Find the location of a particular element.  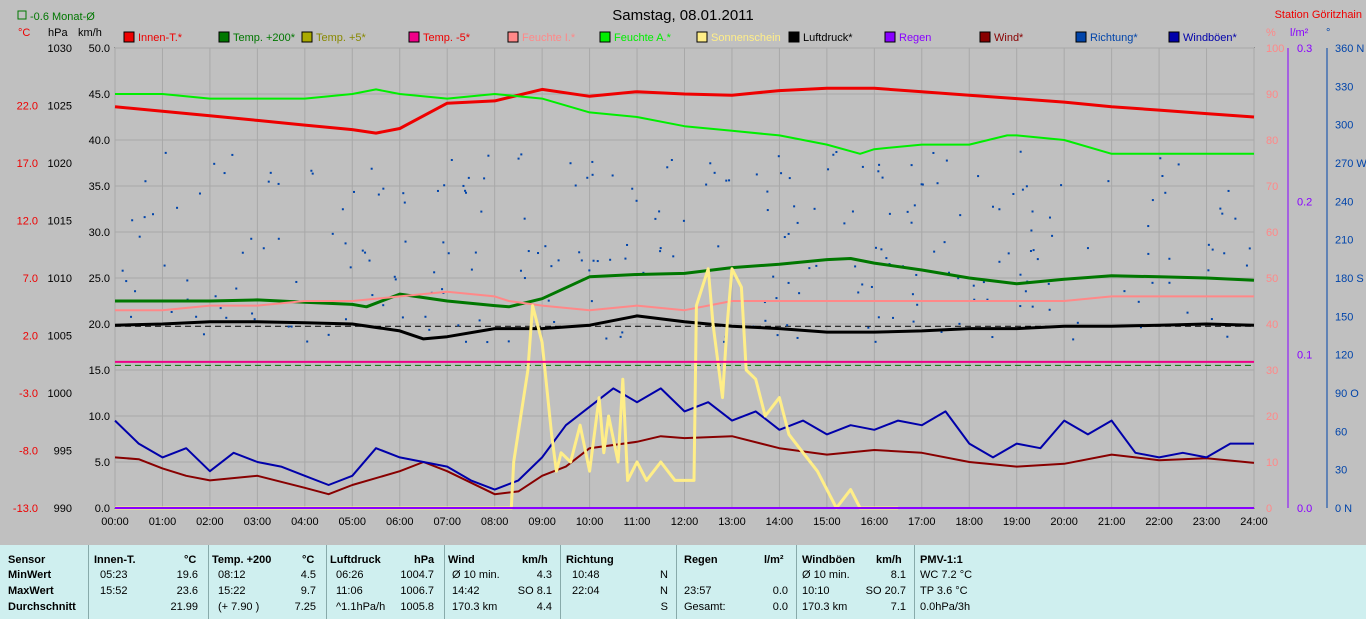

tick-x: 17:00 is located at coordinates (922, 522).